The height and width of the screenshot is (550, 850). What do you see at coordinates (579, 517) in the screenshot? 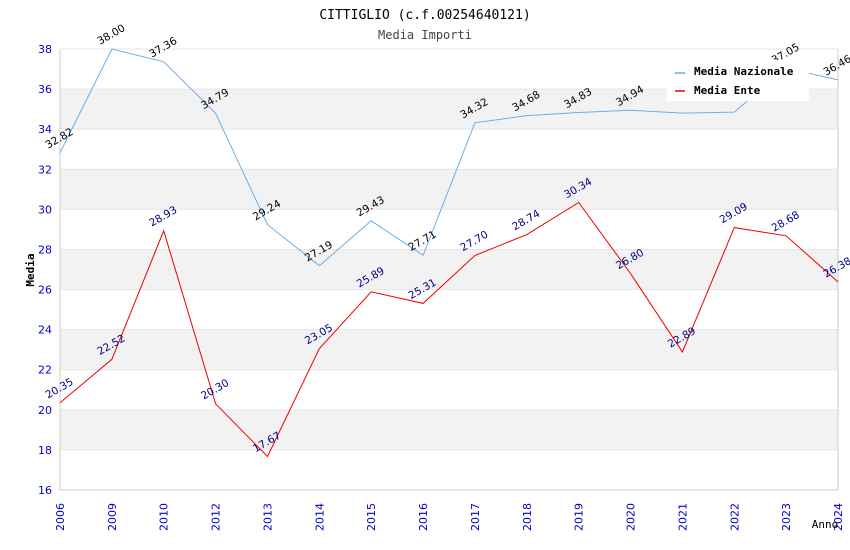
I see `x-tick-label: 2019` at bounding box center [579, 517].